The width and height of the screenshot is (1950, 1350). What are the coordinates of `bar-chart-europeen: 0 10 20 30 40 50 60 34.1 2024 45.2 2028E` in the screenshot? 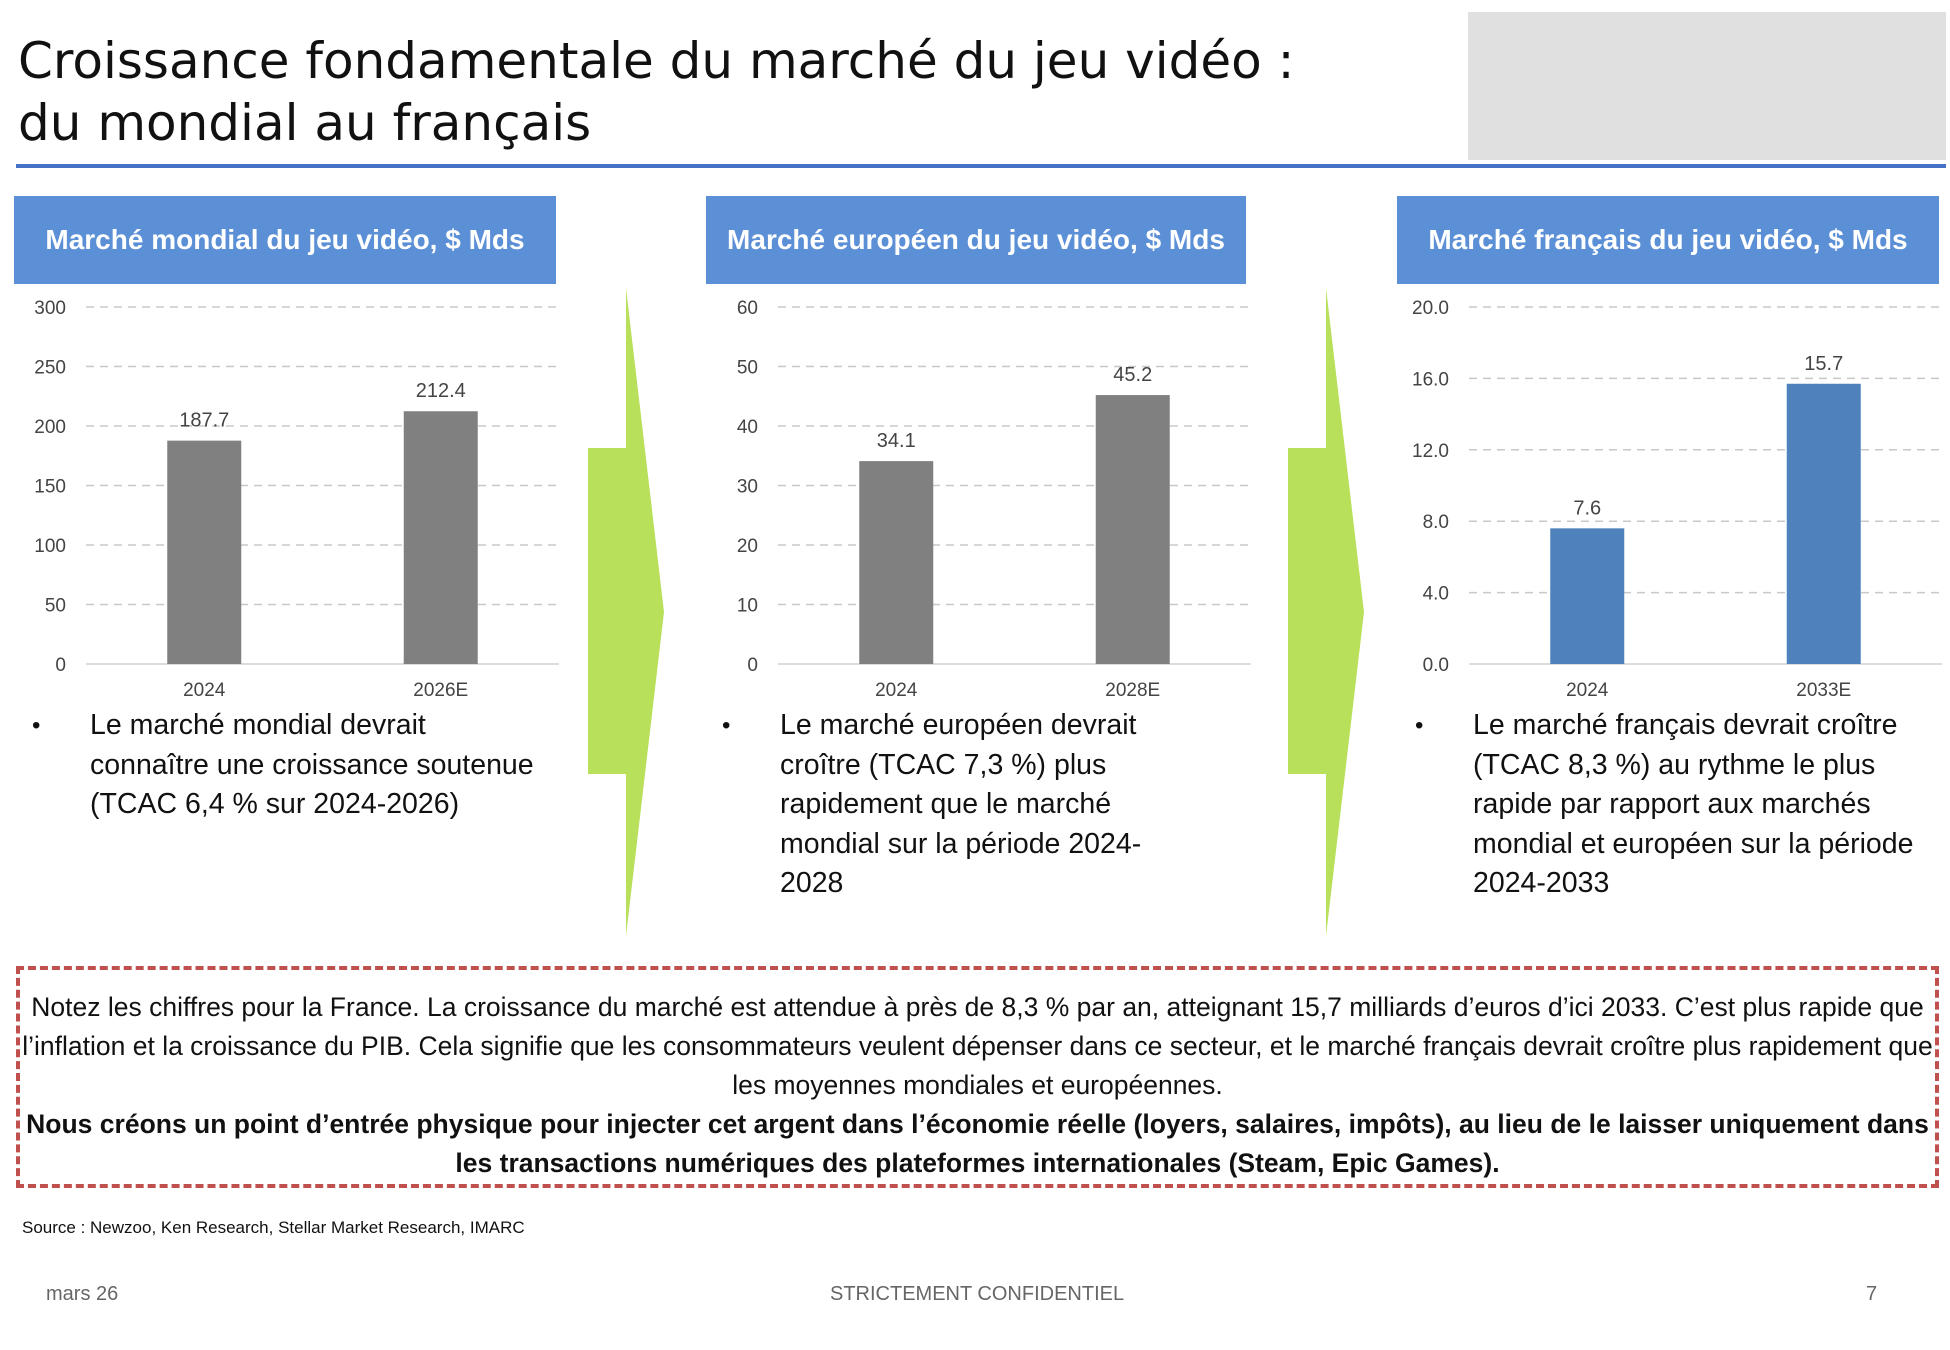 It's located at (994, 499).